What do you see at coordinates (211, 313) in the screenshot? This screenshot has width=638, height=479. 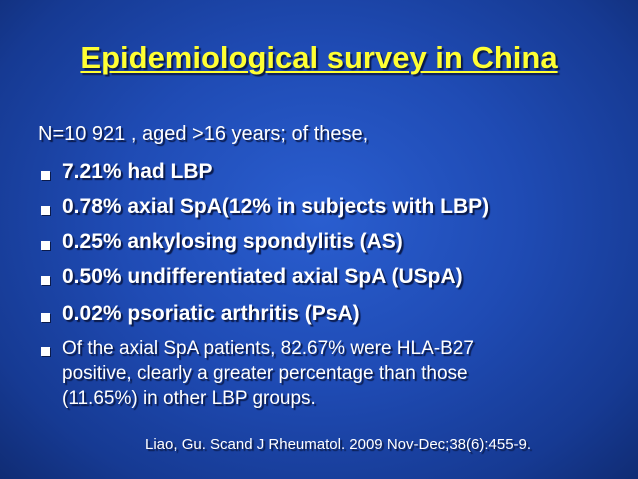 I see `bullet-text: 0.02% psoriatic arthritis (PsA)` at bounding box center [211, 313].